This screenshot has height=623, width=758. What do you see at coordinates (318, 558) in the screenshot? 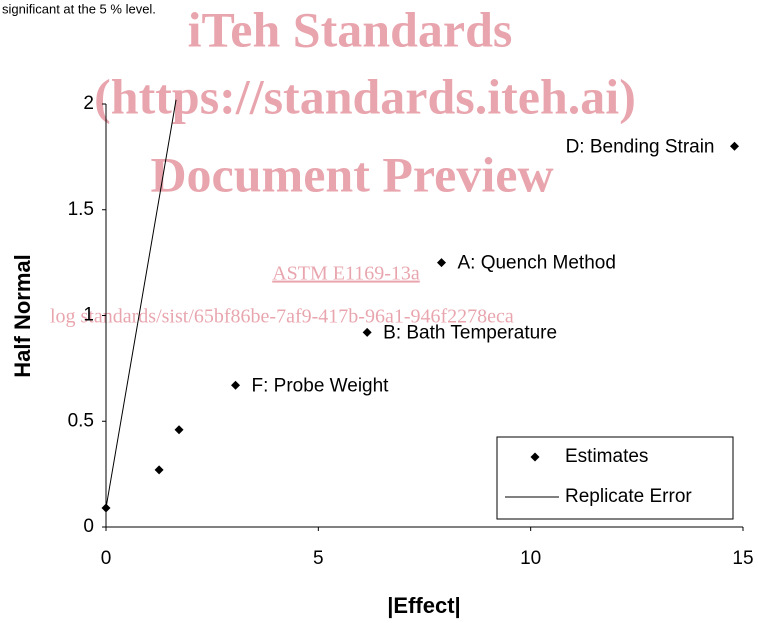
I see `x-tick-label: 5` at bounding box center [318, 558].